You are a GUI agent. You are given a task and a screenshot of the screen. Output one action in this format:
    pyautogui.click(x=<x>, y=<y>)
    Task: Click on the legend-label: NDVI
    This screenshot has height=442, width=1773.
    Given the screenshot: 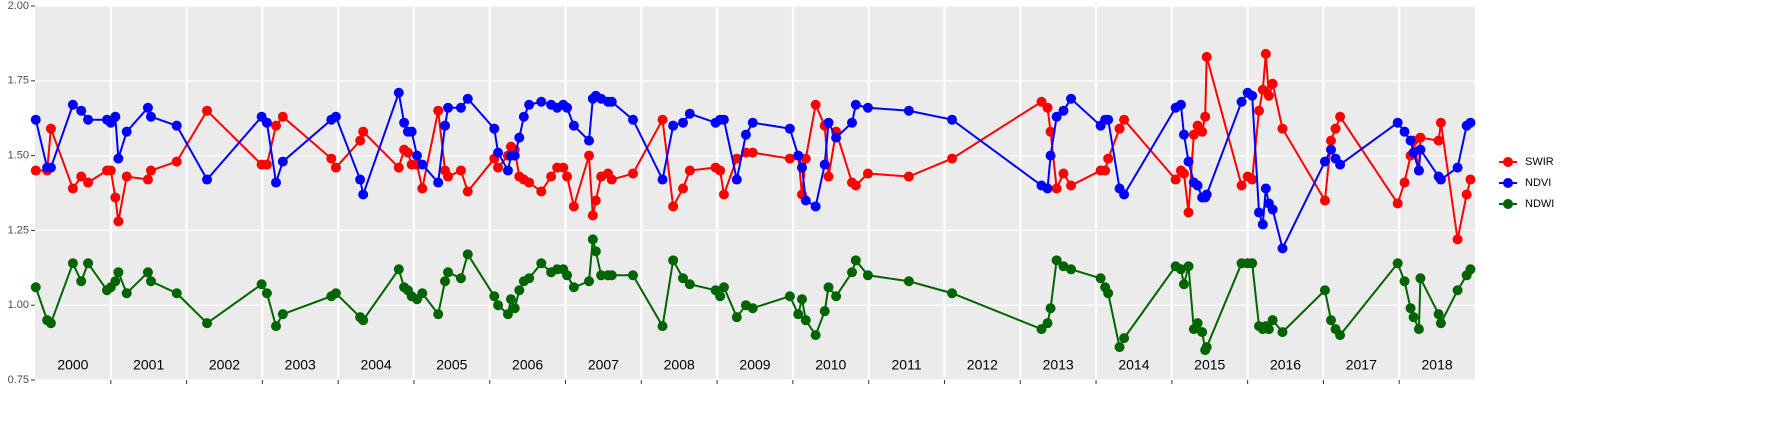 What is the action you would take?
    pyautogui.click(x=1538, y=183)
    